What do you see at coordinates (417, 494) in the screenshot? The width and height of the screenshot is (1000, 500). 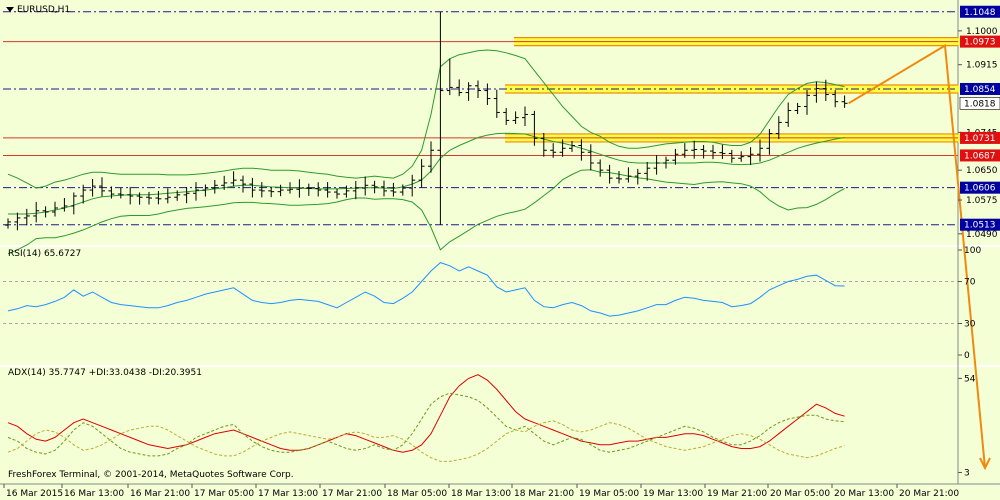 I see `time-tick-label: 18 Mar 05:00` at bounding box center [417, 494].